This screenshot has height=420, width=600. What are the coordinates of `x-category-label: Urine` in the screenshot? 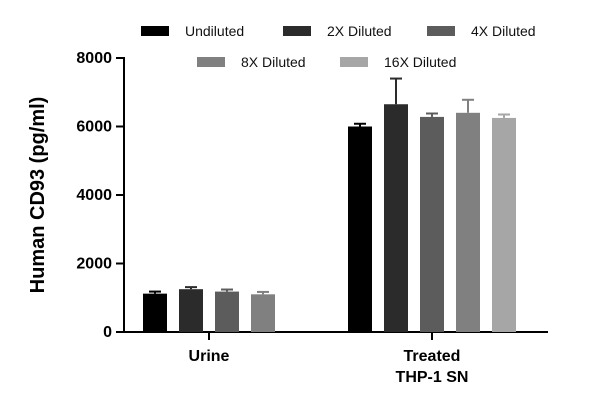 It's located at (209, 356).